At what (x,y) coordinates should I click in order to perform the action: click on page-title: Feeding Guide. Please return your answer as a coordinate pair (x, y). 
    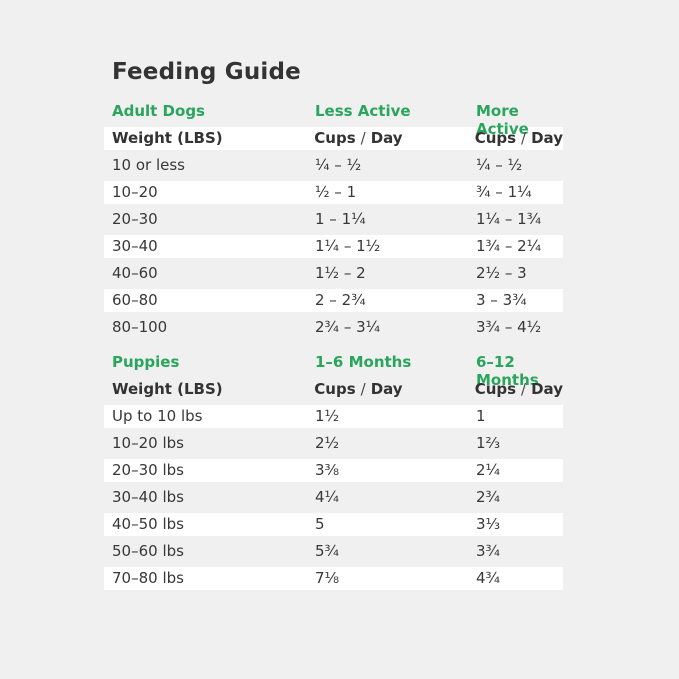
    Looking at the image, I should click on (206, 72).